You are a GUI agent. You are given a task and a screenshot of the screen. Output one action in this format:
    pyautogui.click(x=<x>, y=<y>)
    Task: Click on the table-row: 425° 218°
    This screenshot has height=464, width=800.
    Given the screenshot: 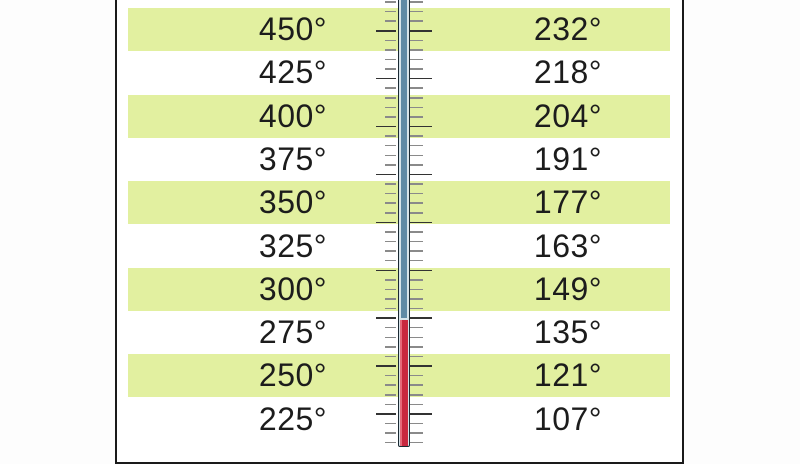 What is the action you would take?
    pyautogui.click(x=399, y=72)
    